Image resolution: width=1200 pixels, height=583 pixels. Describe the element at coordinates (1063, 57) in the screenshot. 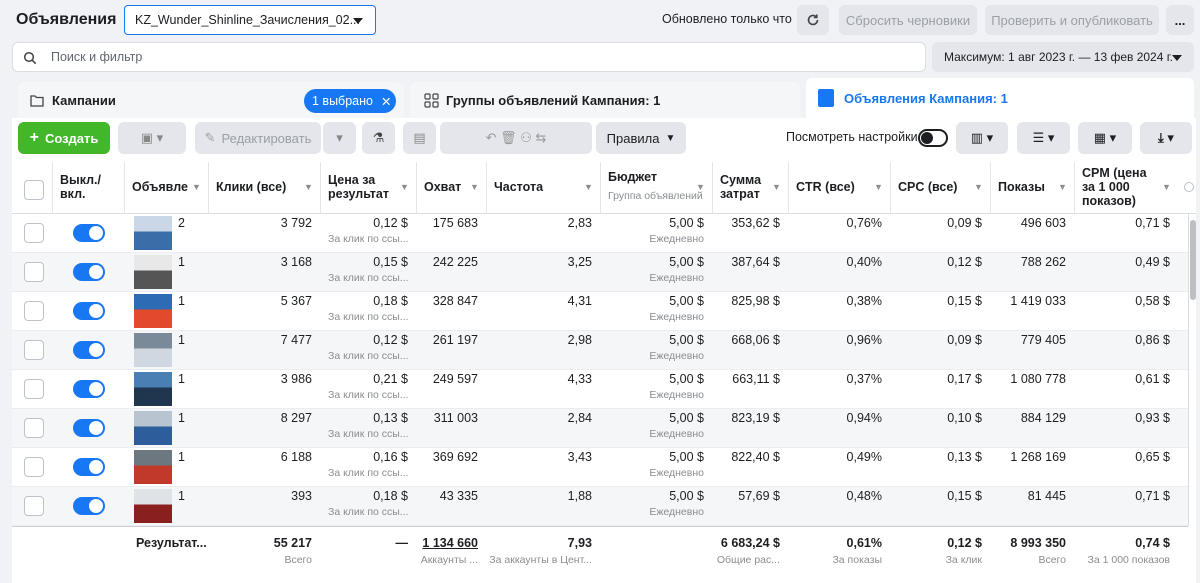

I see `date-range-button: Максимум: 1 авг 2023 г. — 13 фев 2024 г.` at that location.